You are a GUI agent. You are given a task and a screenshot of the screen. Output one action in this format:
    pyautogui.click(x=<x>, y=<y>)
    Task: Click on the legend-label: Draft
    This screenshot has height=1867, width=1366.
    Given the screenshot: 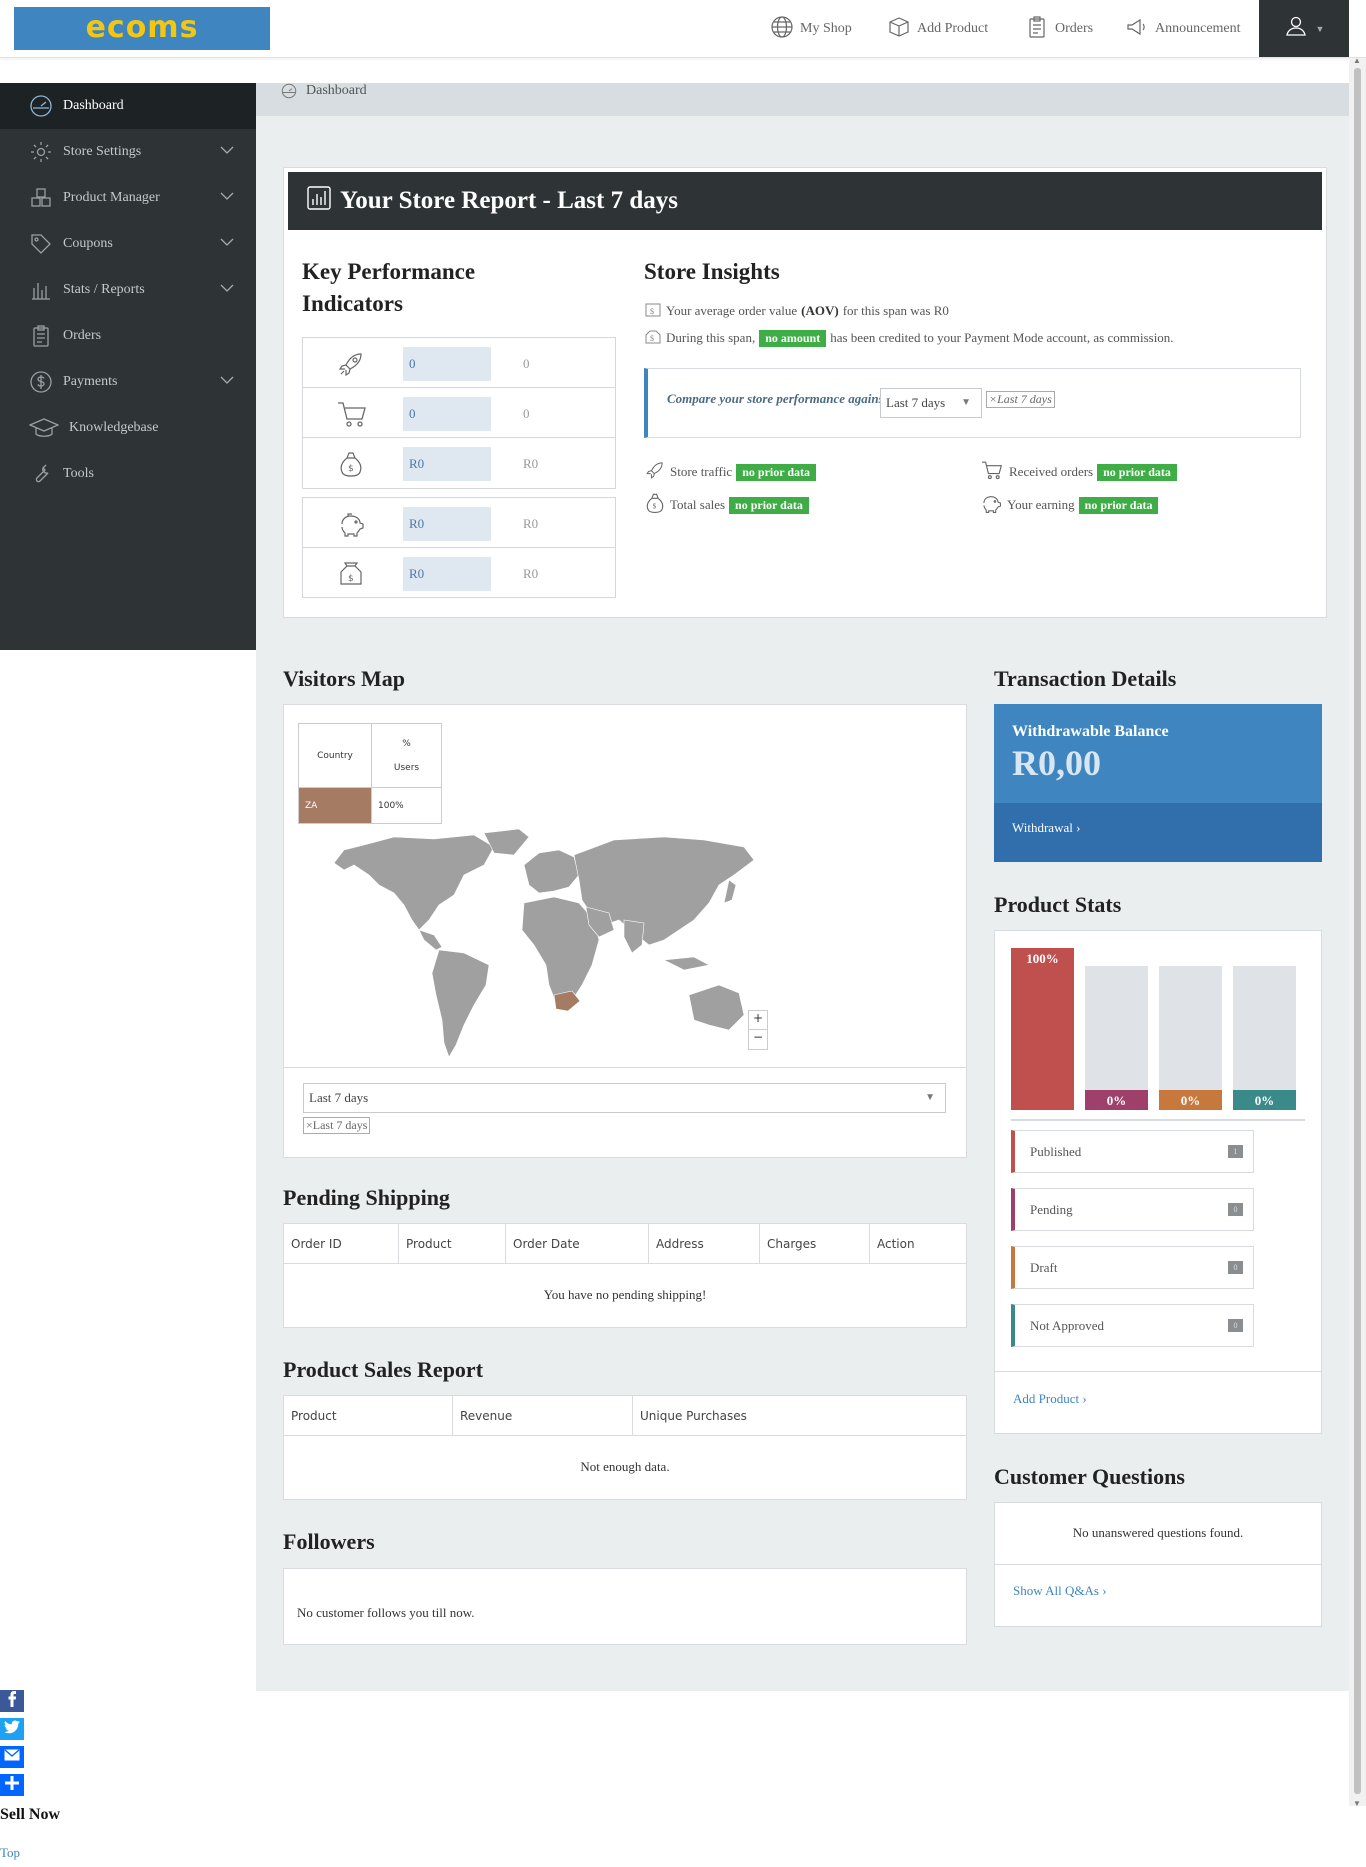 What is the action you would take?
    pyautogui.click(x=1044, y=1267)
    